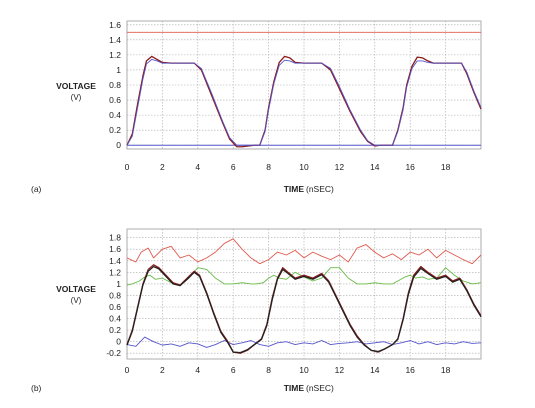 The width and height of the screenshot is (535, 408). Describe the element at coordinates (294, 388) in the screenshot. I see `x-axis-label-b: TIME` at that location.